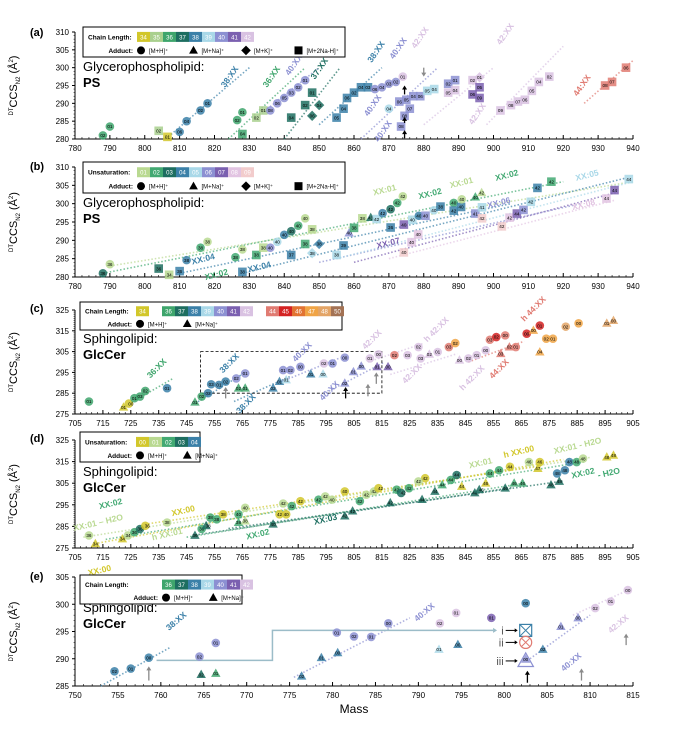 The width and height of the screenshot is (687, 739). What do you see at coordinates (583, 458) in the screenshot?
I see `data-point: 48` at bounding box center [583, 458].